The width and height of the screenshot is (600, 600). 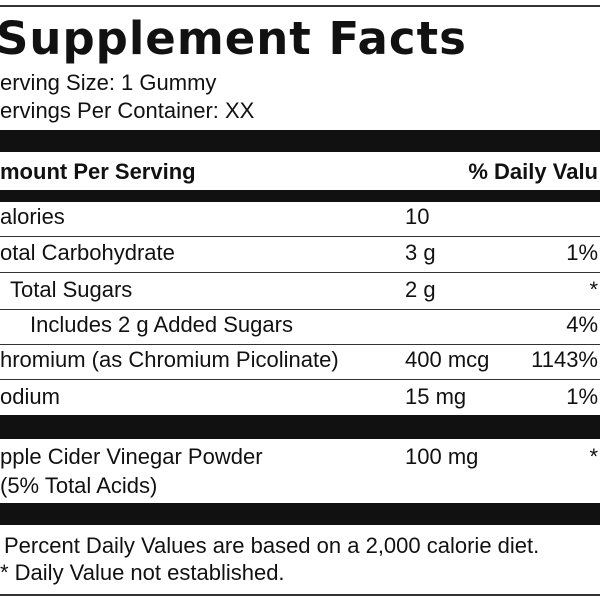 I want to click on ingredient-dv: *, so click(x=593, y=456).